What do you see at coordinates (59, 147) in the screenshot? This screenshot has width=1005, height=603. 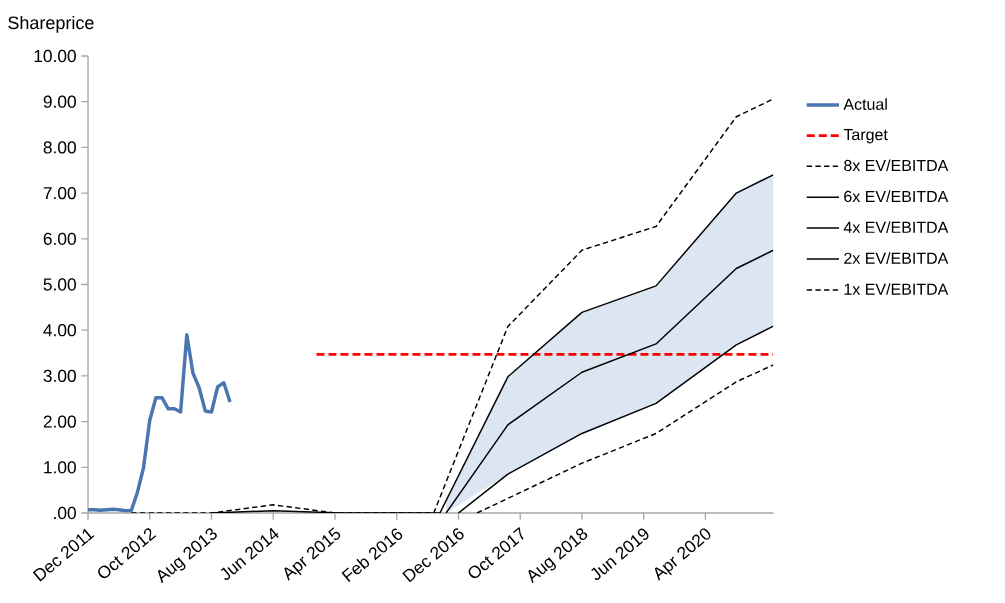 I see `y-tick-label: 8.00` at bounding box center [59, 147].